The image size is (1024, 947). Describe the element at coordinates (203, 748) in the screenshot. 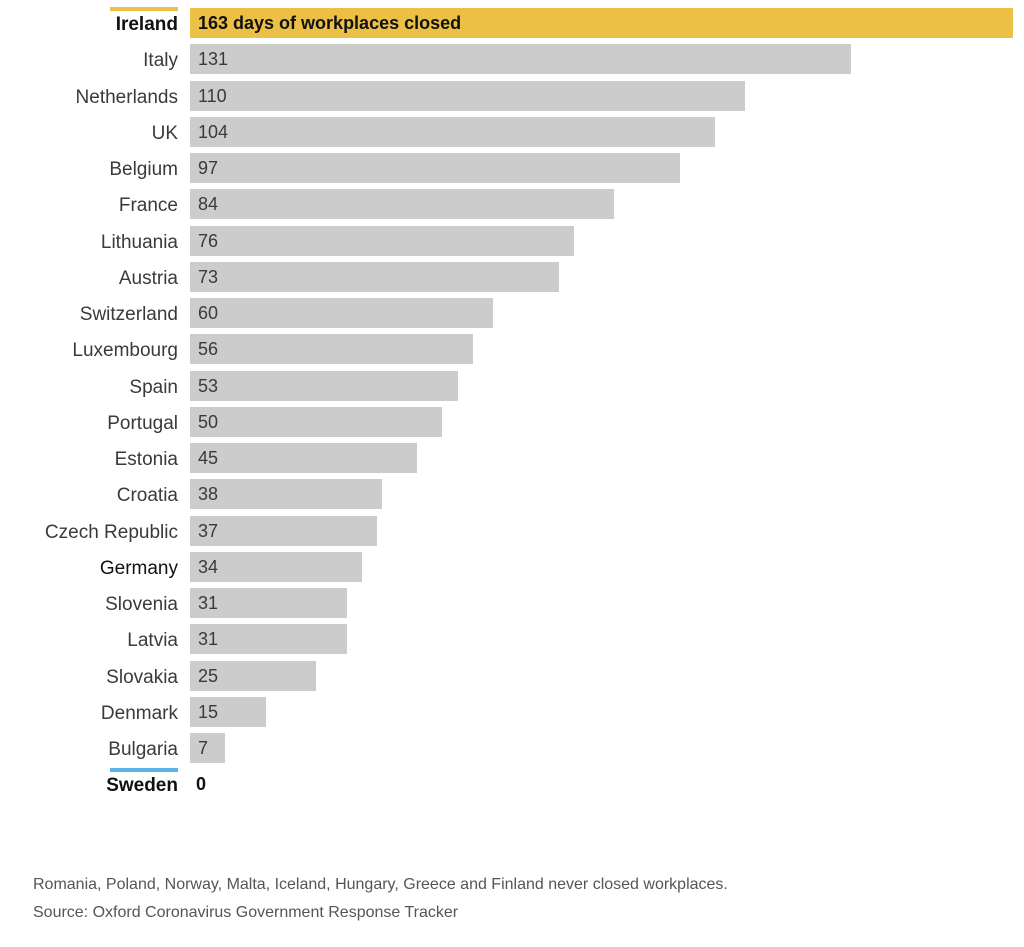

I see `value-label: 7` at that location.